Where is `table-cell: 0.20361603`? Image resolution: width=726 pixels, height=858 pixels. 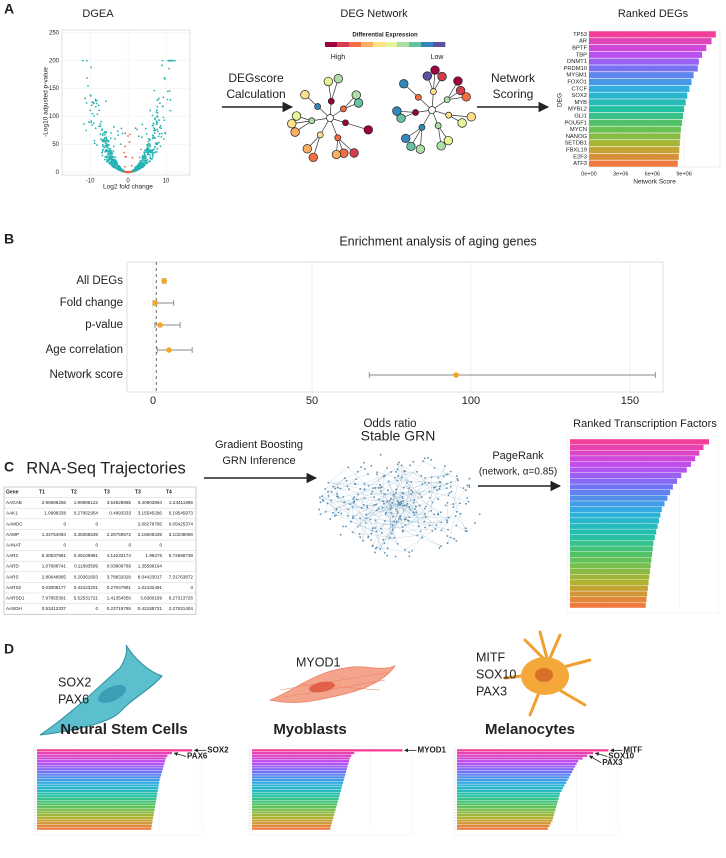 table-cell: 0.20361603 is located at coordinates (86, 576).